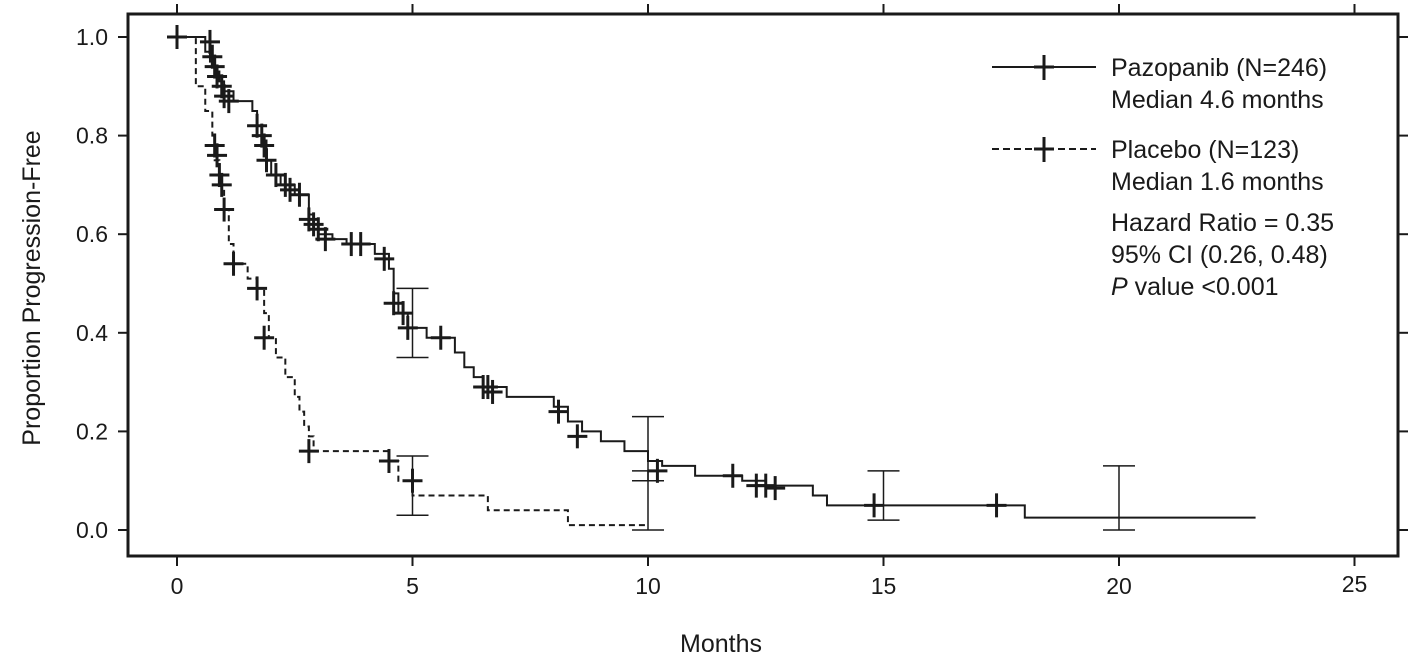  Describe the element at coordinates (32, 287) in the screenshot. I see `y-axis-title: Proportion Progression-Free` at that location.